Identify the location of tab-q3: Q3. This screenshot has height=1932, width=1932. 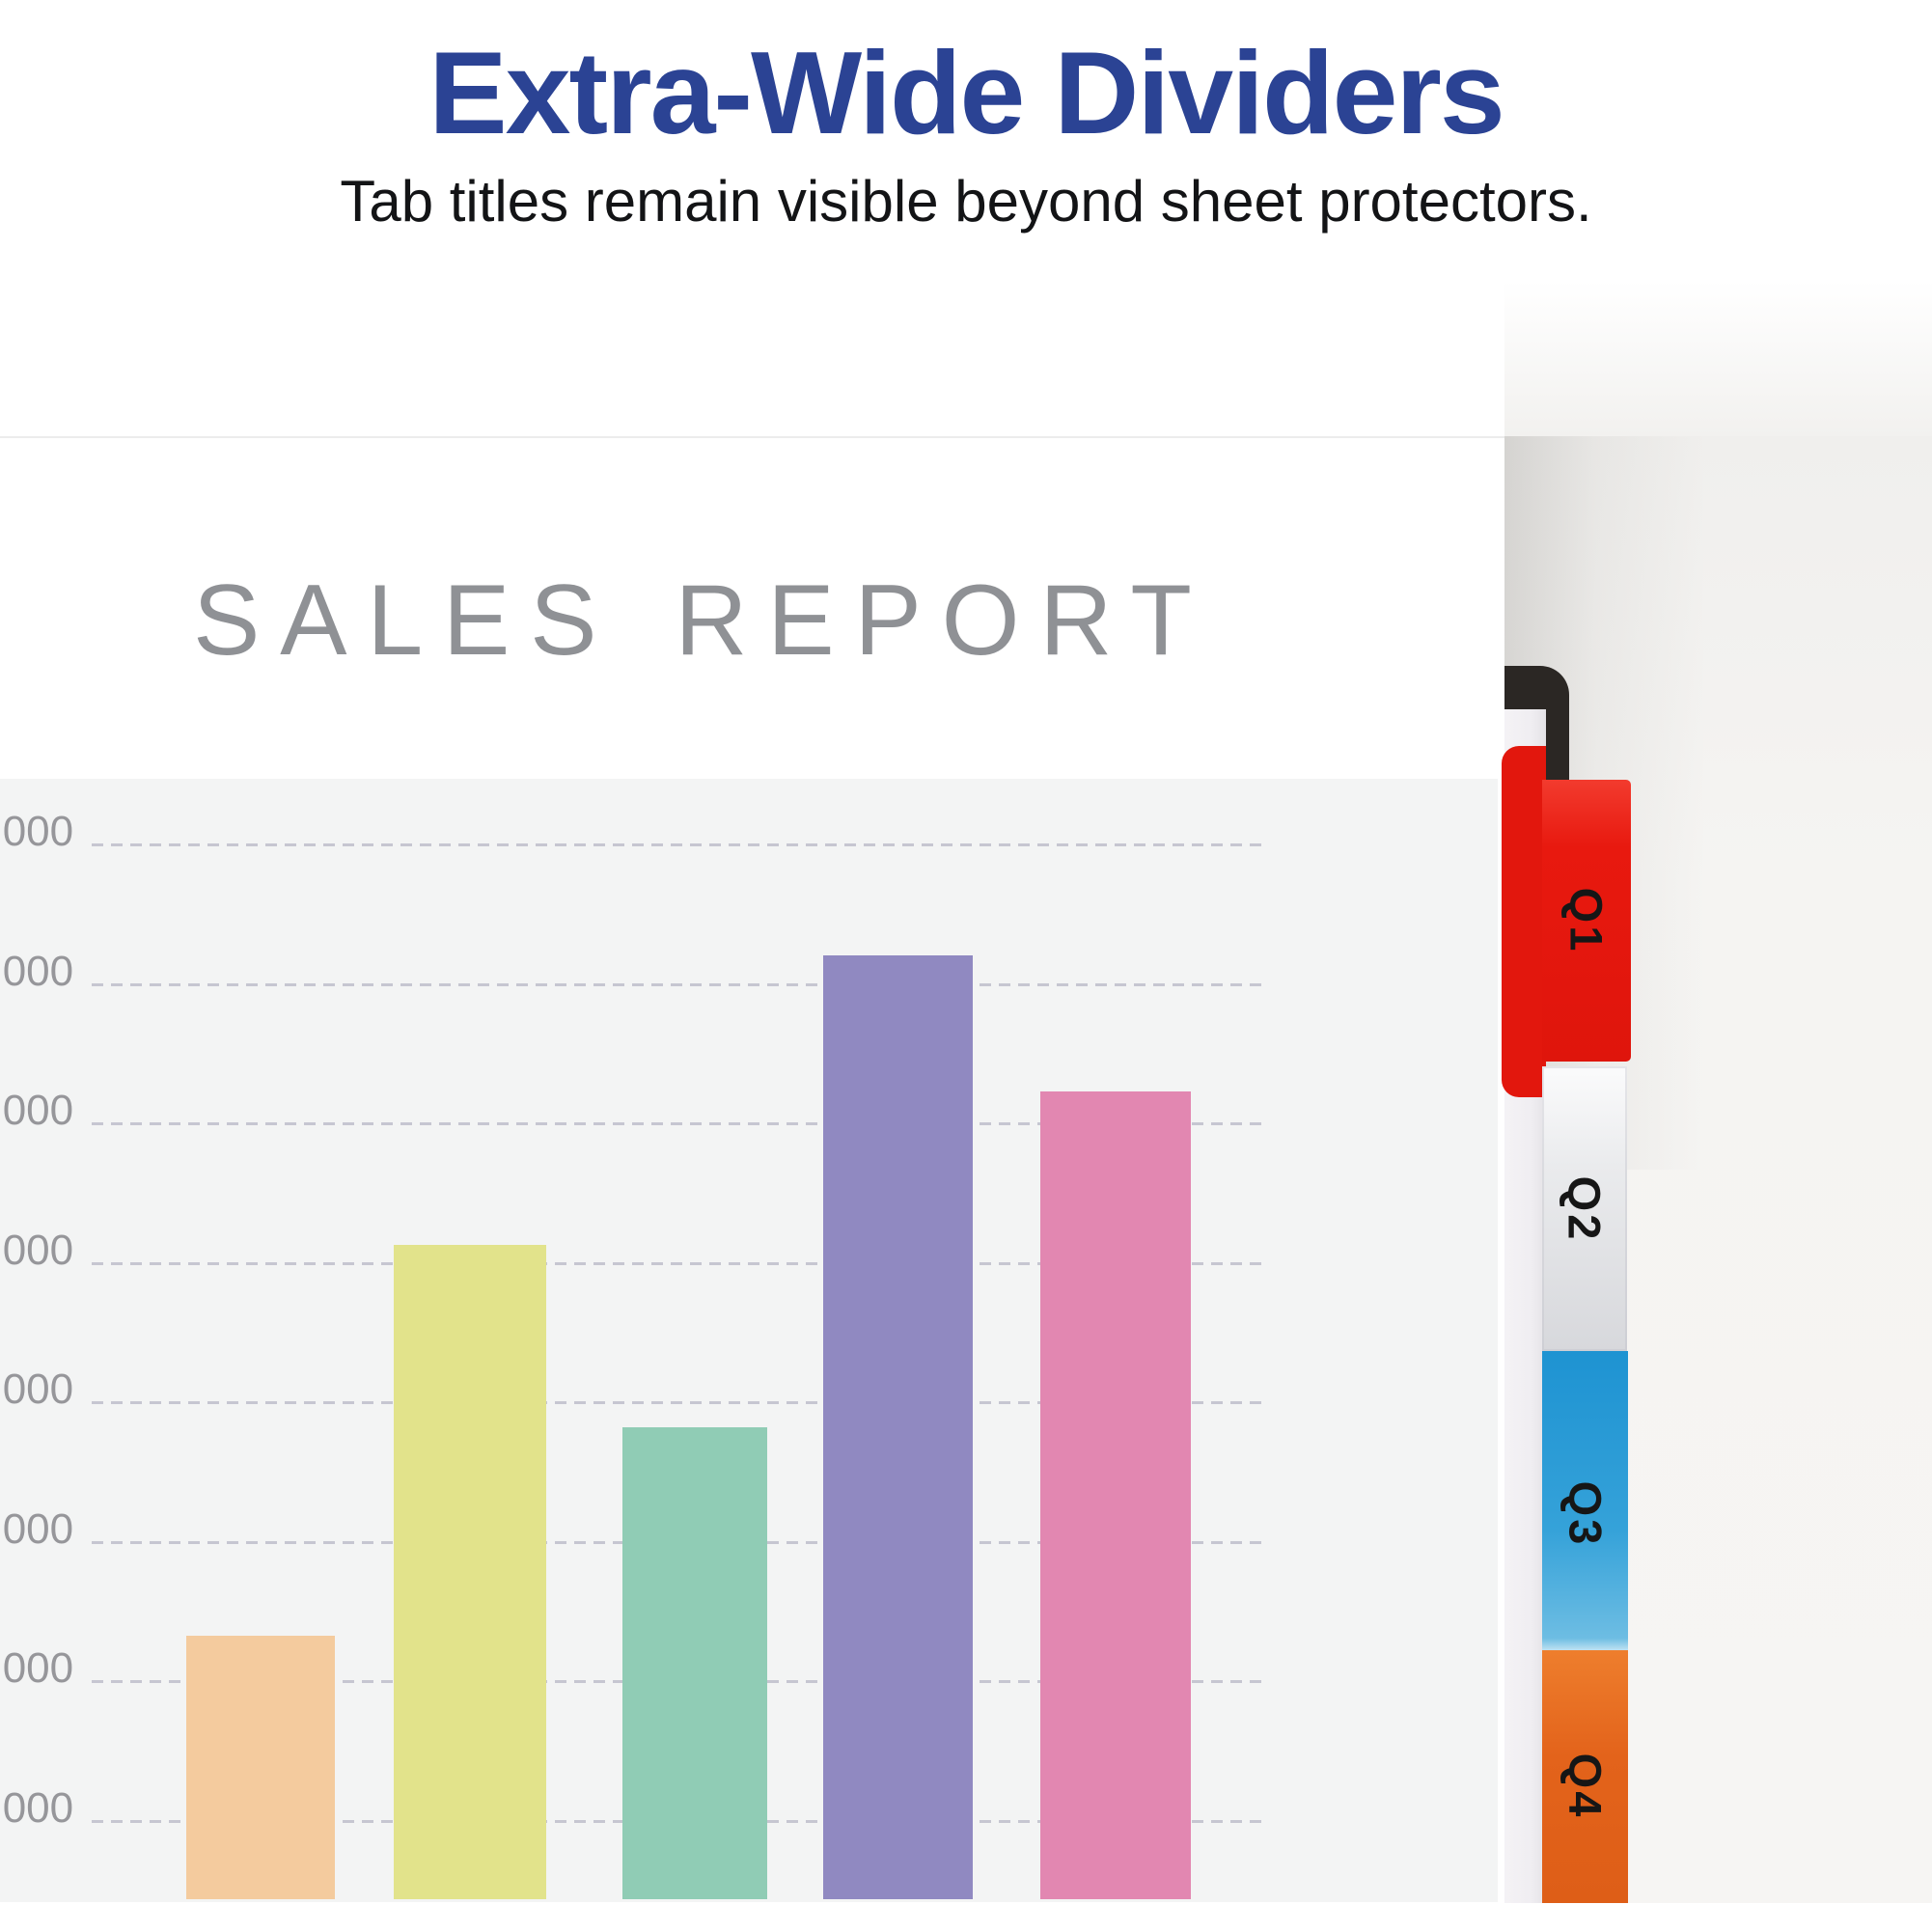
(1585, 1500).